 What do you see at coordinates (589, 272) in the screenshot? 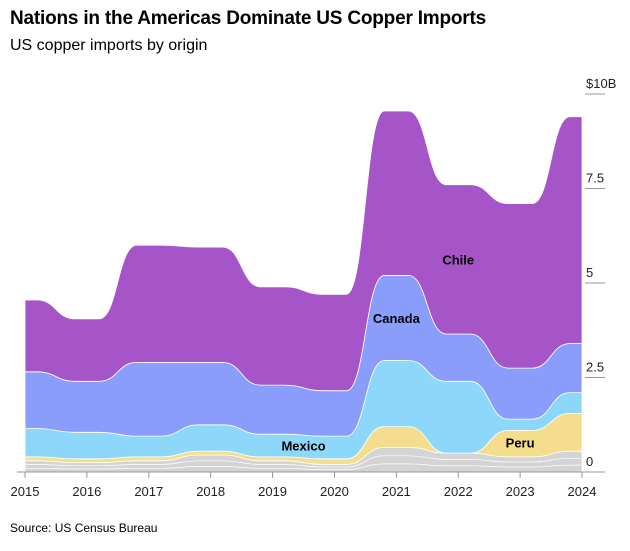
I see `y-tick-label: 5` at bounding box center [589, 272].